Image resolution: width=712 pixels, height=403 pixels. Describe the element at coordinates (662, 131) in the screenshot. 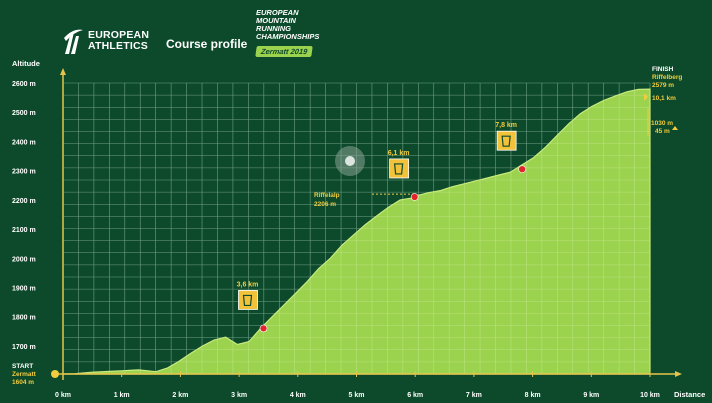

I see `summary-time: 45 m` at that location.